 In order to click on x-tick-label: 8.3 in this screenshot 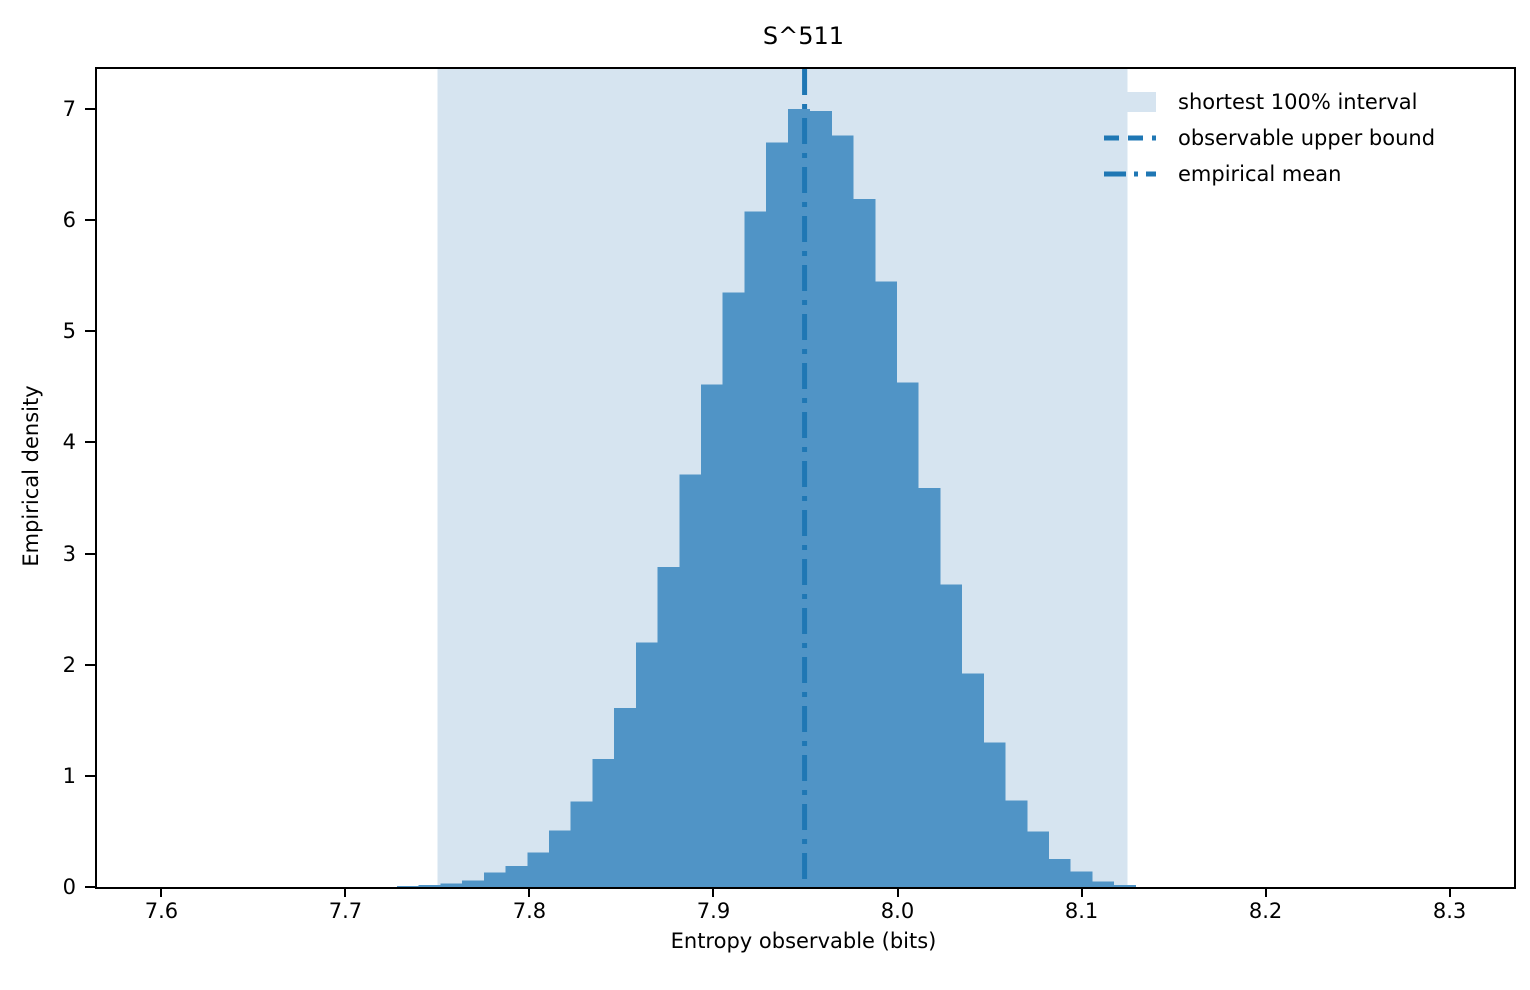, I will do `click(1449, 911)`.